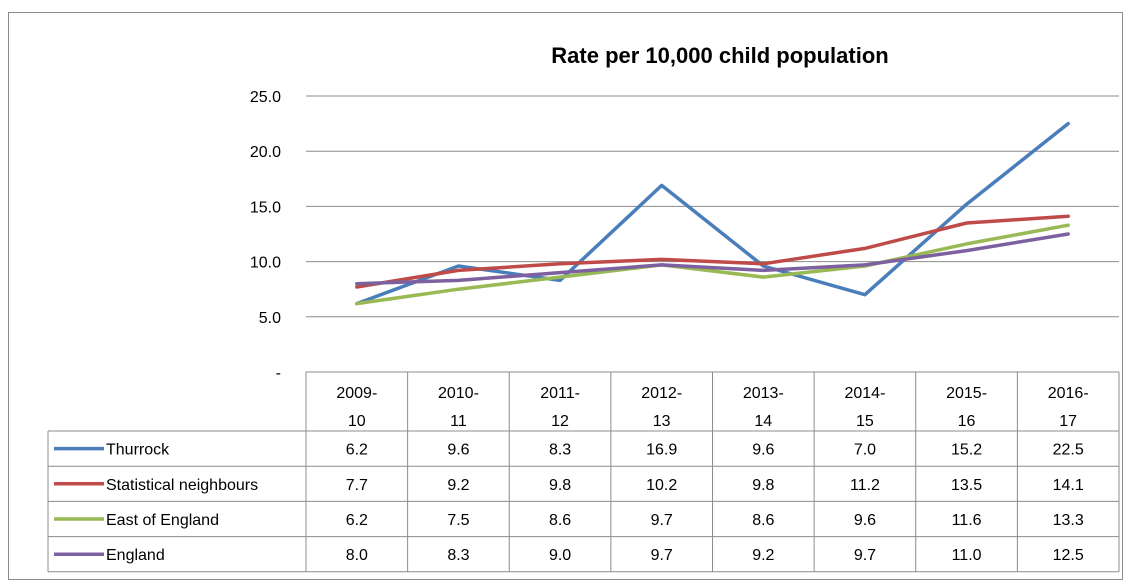  I want to click on category-label: 2010-, so click(458, 393).